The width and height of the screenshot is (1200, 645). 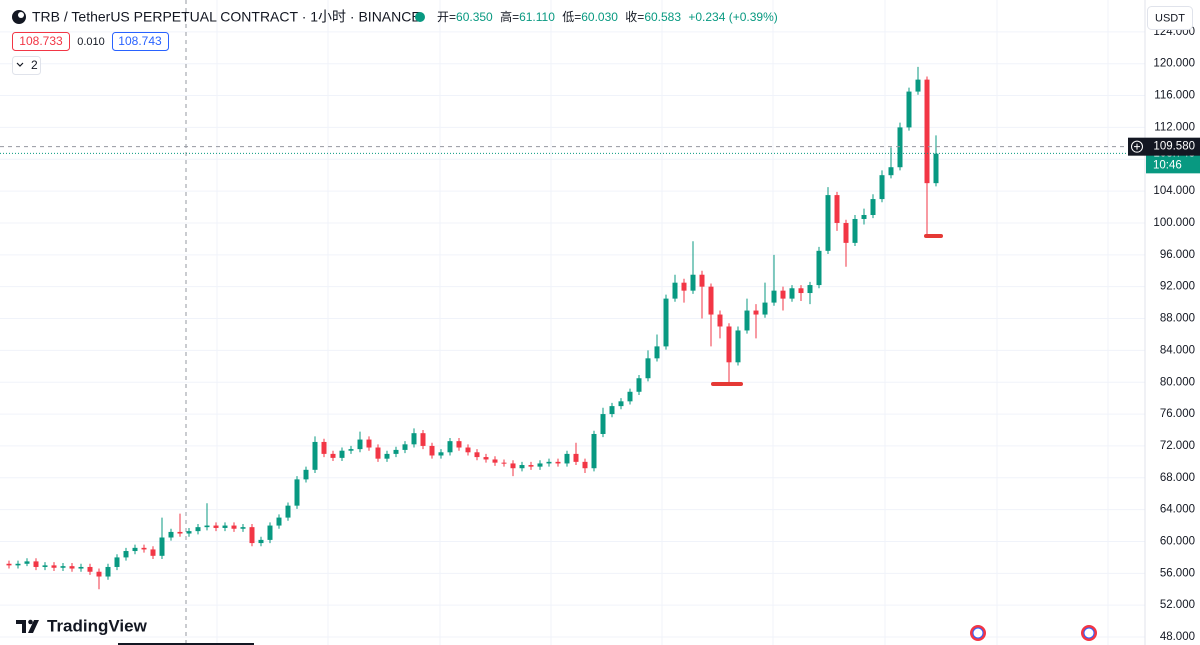 What do you see at coordinates (732, 17) in the screenshot?
I see `change: +0.234 (+0.39%)` at bounding box center [732, 17].